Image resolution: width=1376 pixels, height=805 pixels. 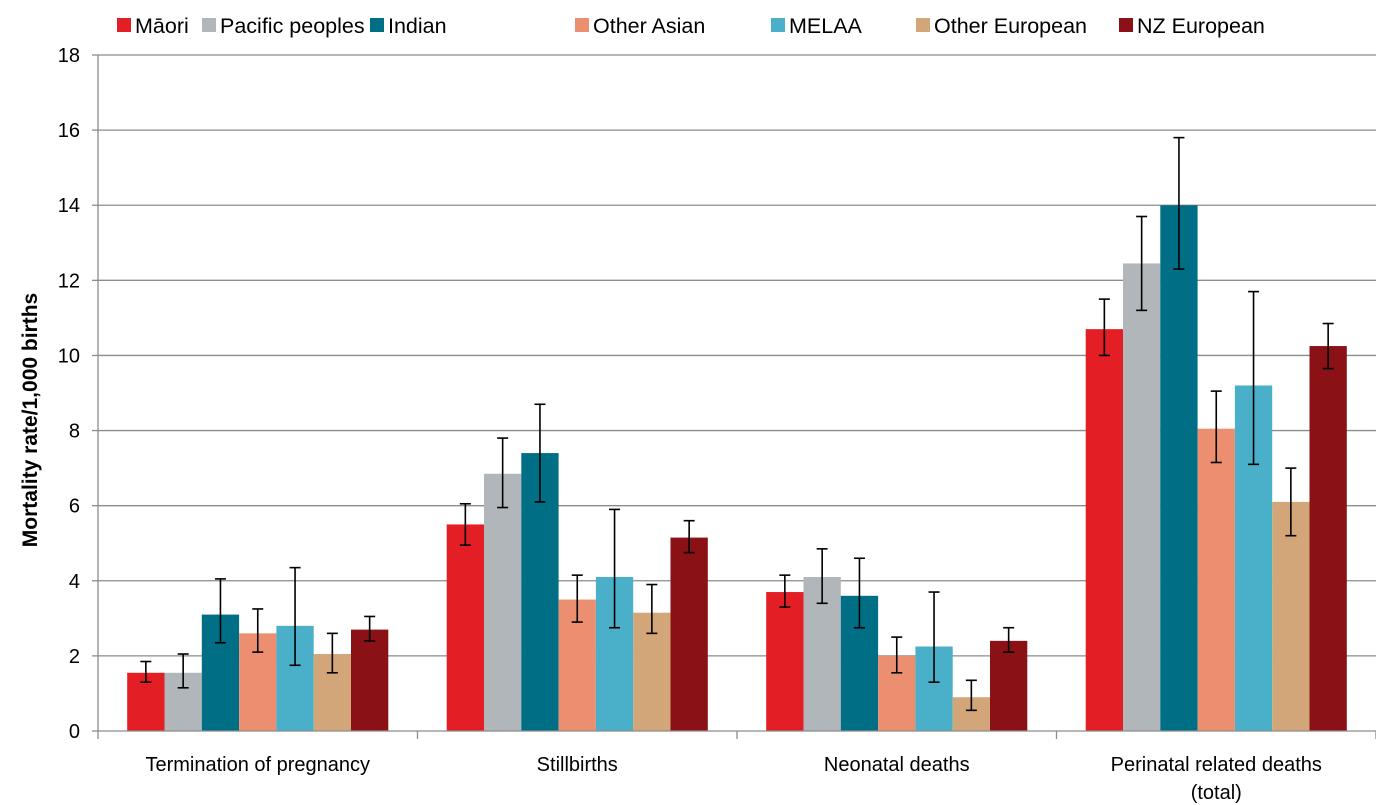 What do you see at coordinates (74, 582) in the screenshot?
I see `y-tick-label: 4` at bounding box center [74, 582].